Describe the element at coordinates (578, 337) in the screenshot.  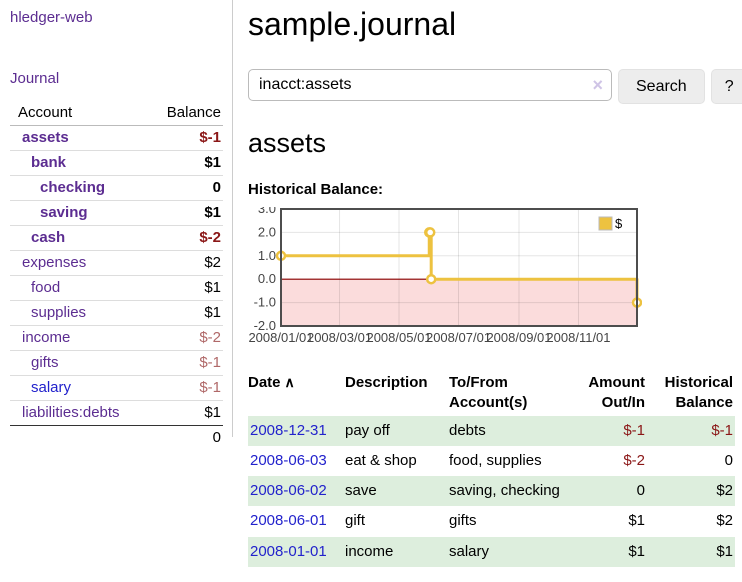
I see `x-tick-label: 2008/11/01` at that location.